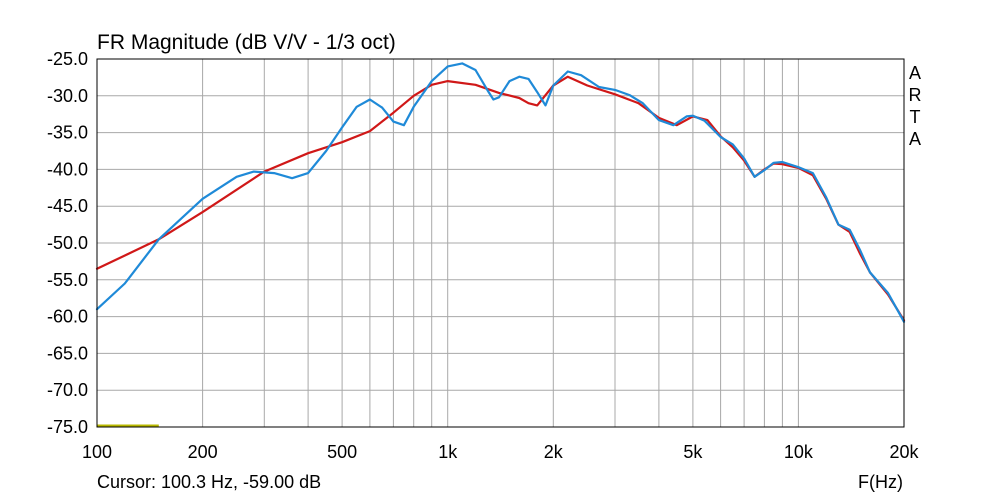 The height and width of the screenshot is (500, 1000). What do you see at coordinates (209, 482) in the screenshot?
I see `cursor-readout: Cursor: 100.3 Hz, -59.00 dB` at bounding box center [209, 482].